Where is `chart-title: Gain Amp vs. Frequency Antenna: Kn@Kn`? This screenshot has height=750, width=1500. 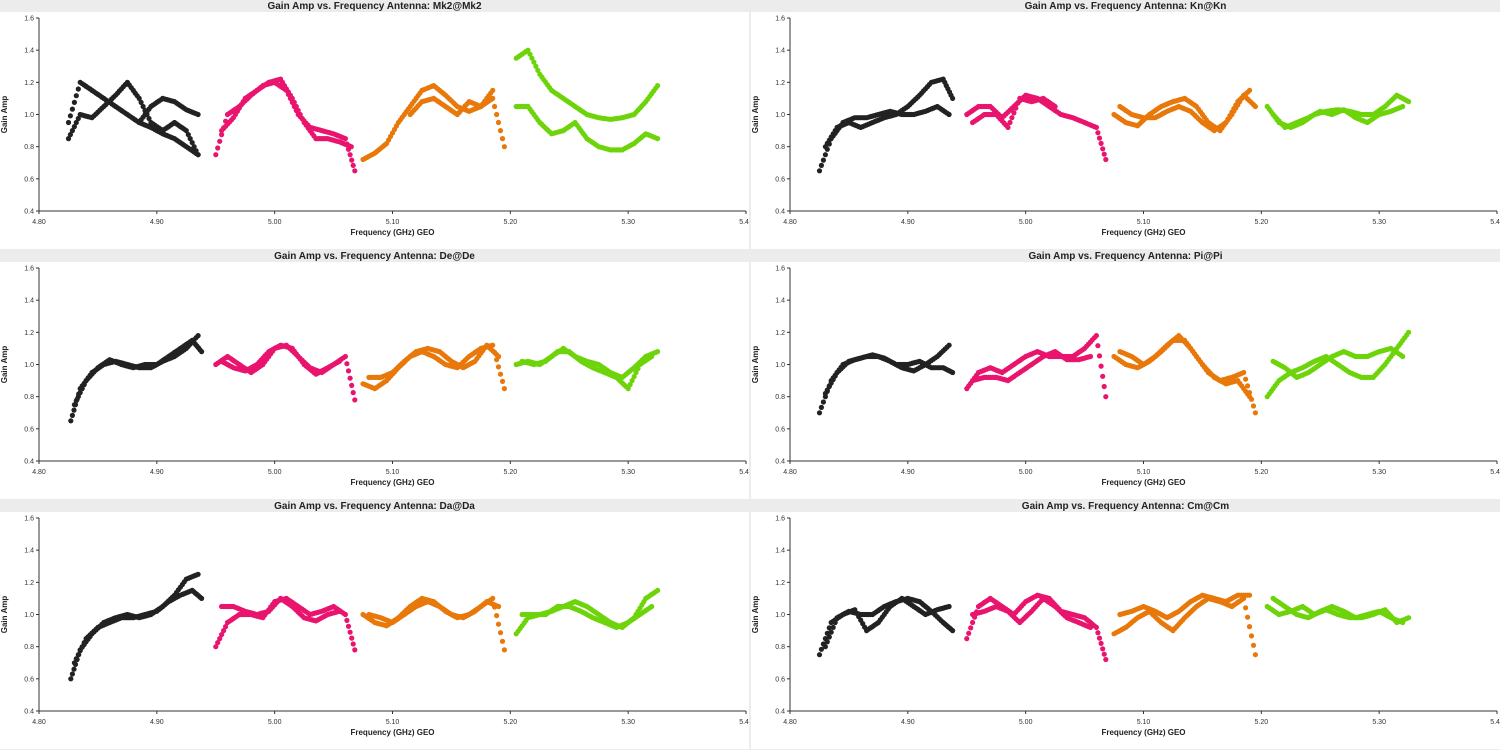 chart-title: Gain Amp vs. Frequency Antenna: Kn@Kn is located at coordinates (1126, 6).